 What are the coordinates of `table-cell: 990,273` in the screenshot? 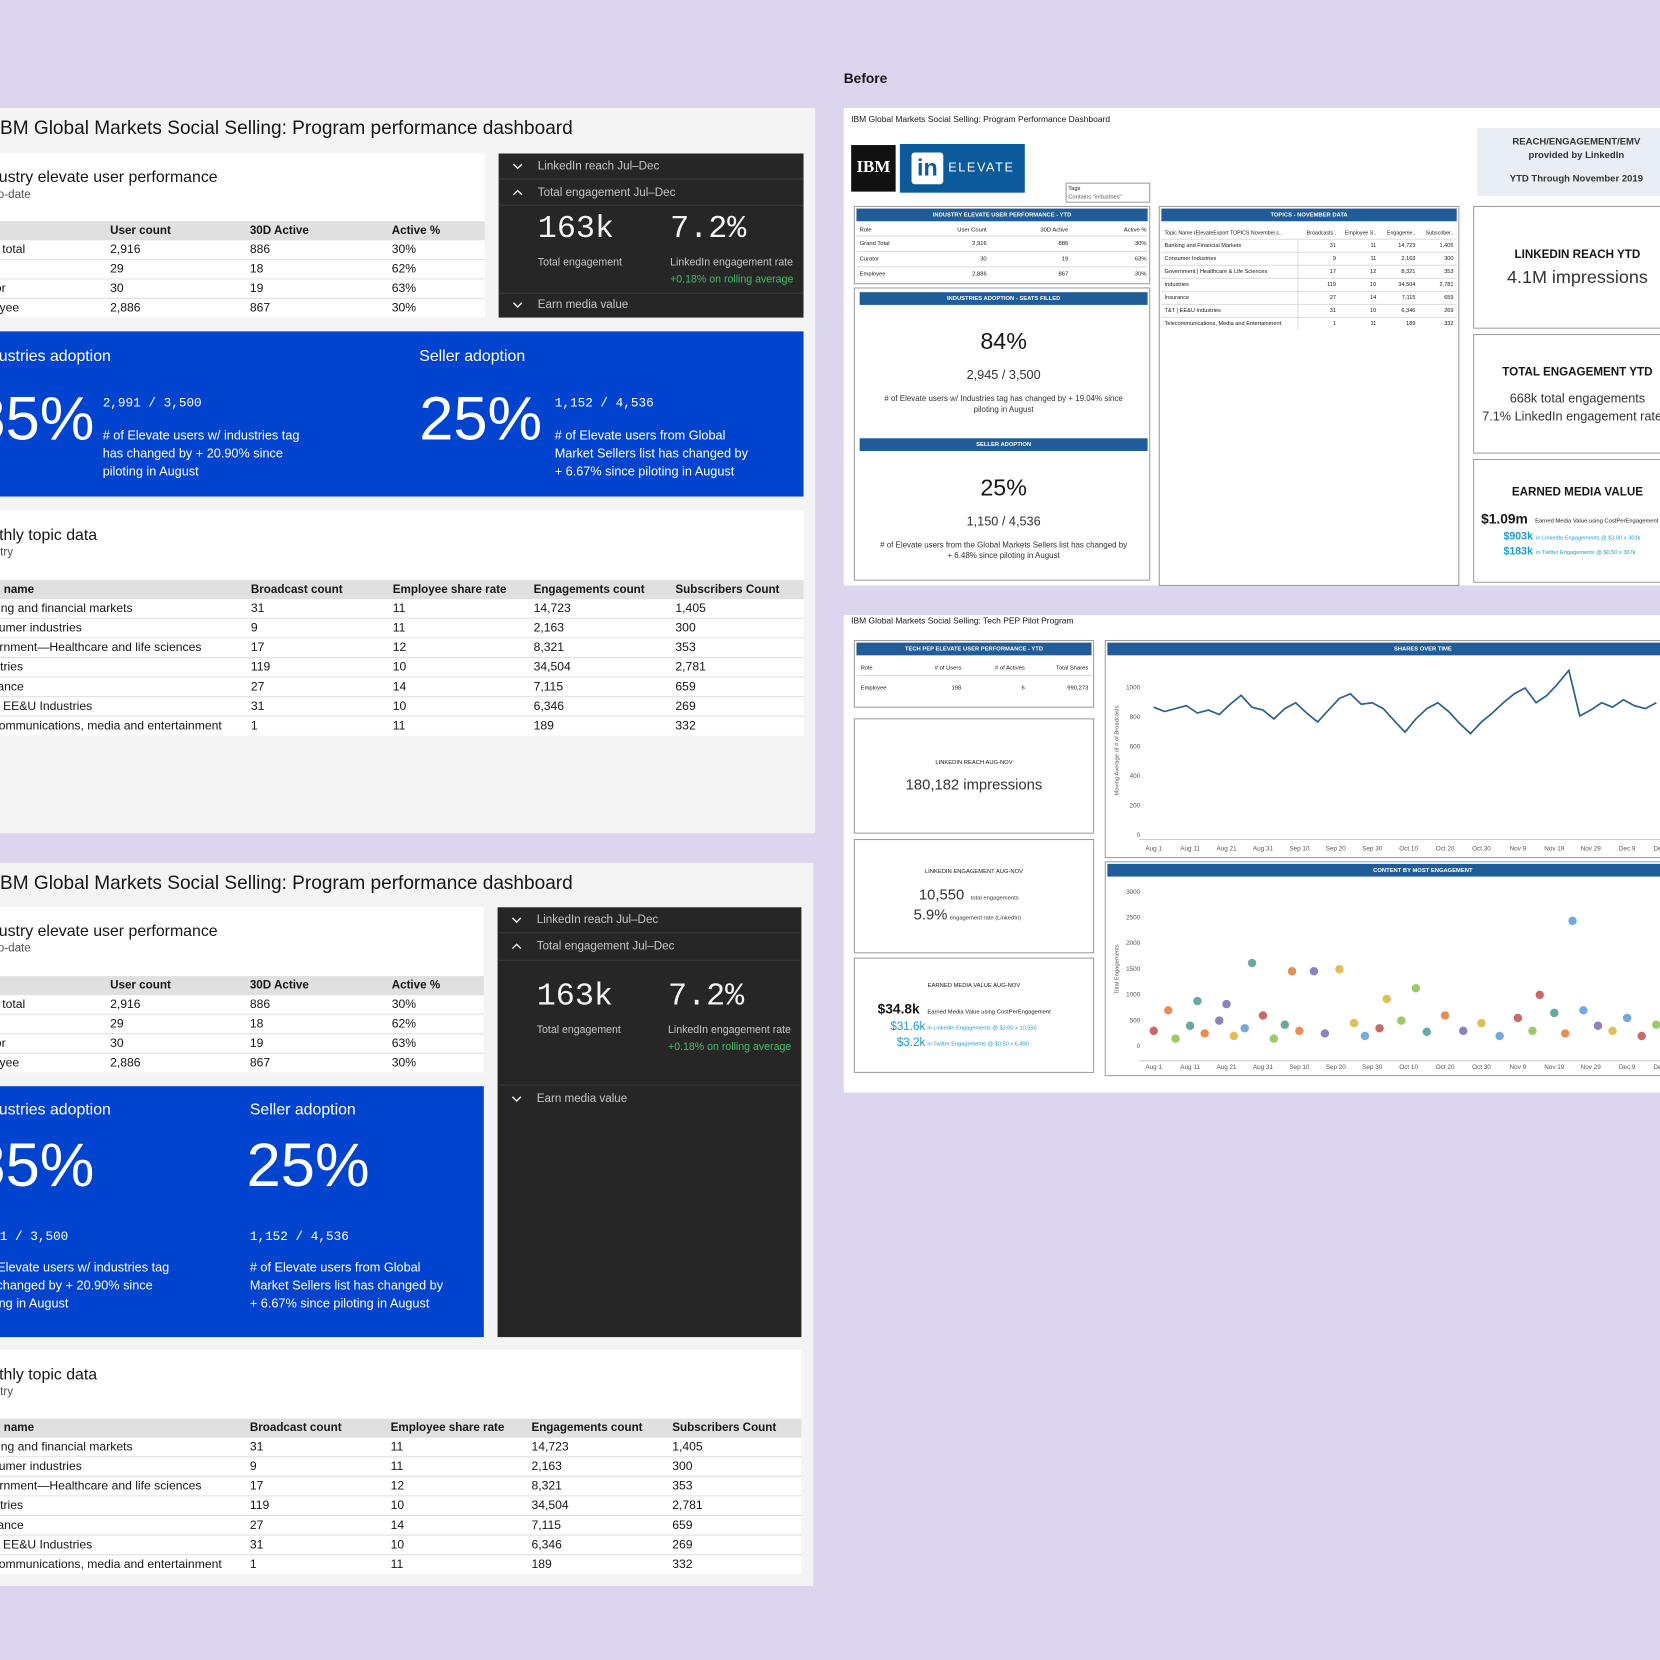 It's located at (1077, 689).